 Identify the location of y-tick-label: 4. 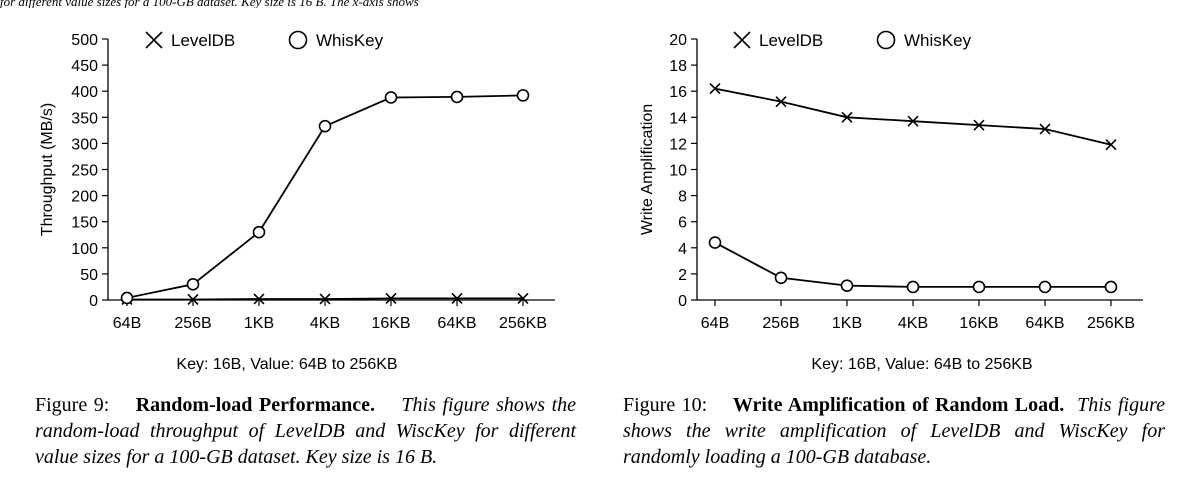
(682, 249).